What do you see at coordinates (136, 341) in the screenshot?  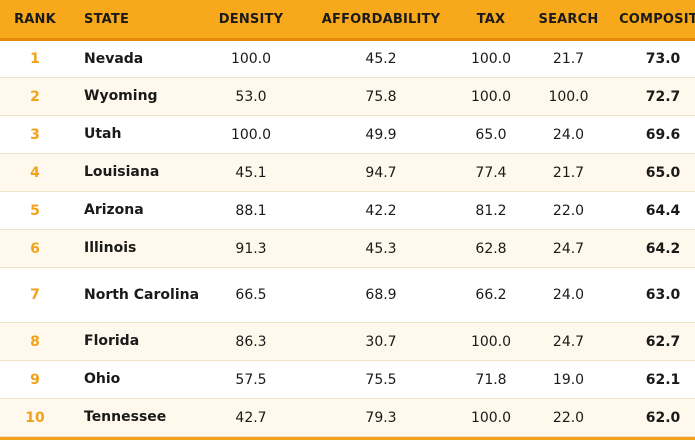 I see `state-cell: Florida` at bounding box center [136, 341].